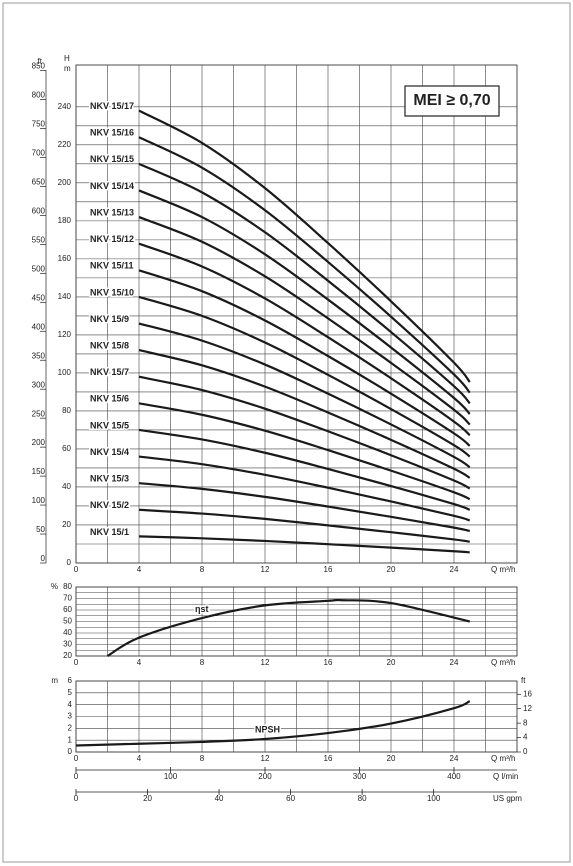  I want to click on y2-tick-label: 650, so click(39, 182).